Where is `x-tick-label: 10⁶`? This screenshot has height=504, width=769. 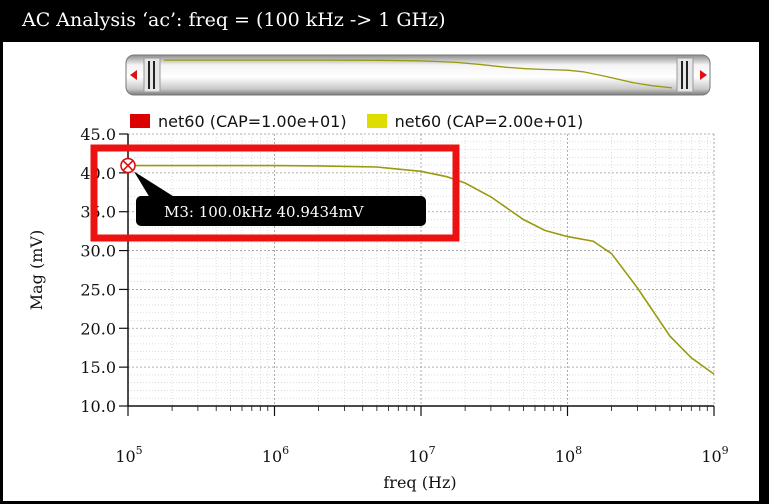
x-tick-label: 10⁶ is located at coordinates (275, 455).